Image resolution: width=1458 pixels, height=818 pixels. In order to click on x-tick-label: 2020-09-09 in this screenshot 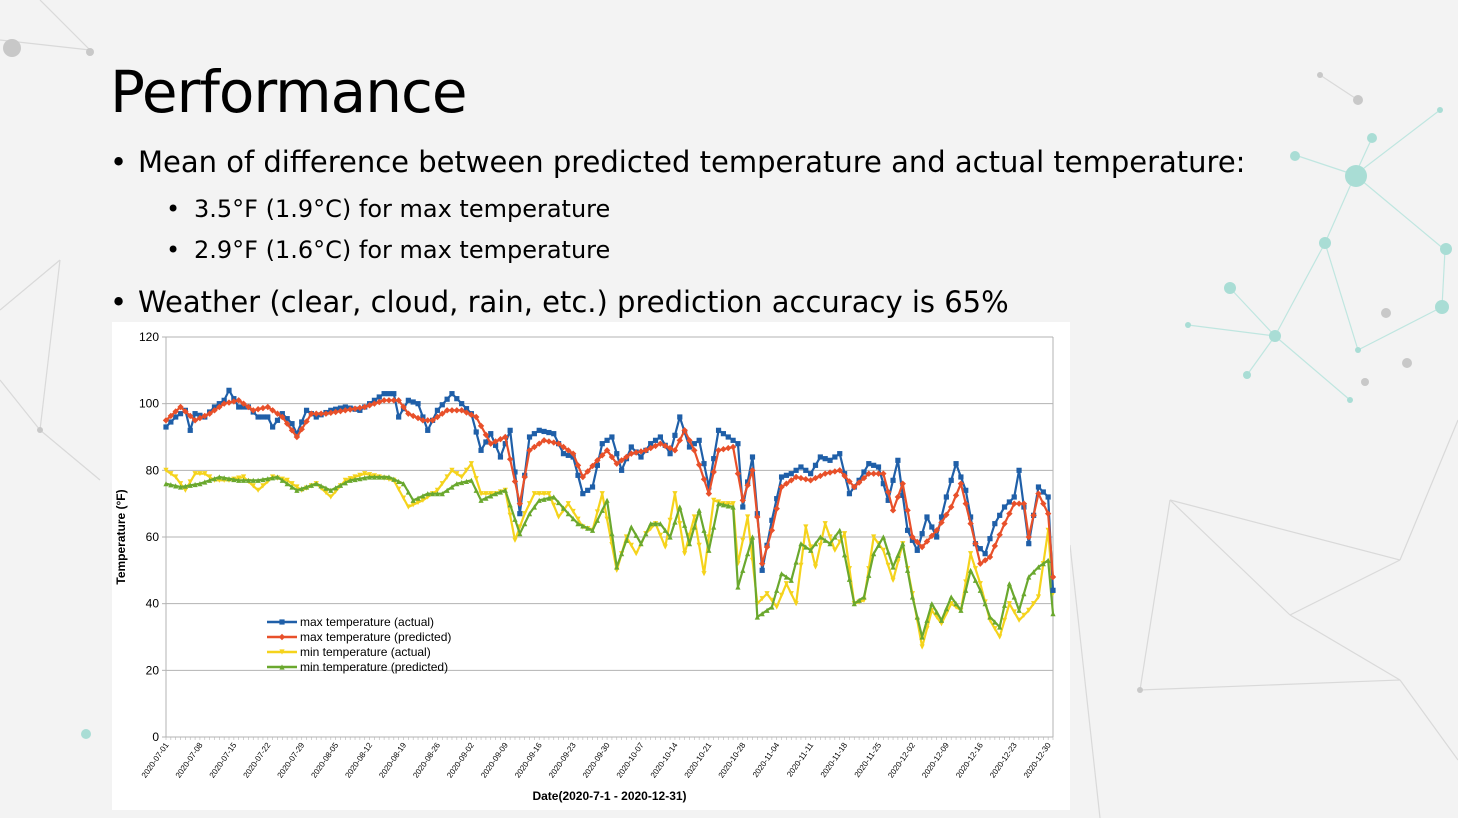, I will do `click(494, 760)`.